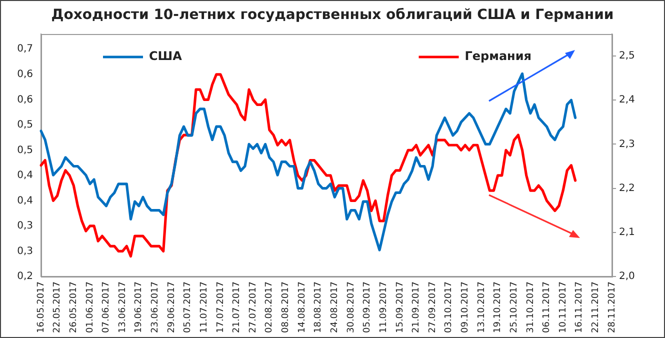 This screenshot has height=338, width=665. What do you see at coordinates (449, 307) in the screenshot?
I see `x-tick-label: 03.10.2017` at bounding box center [449, 307].